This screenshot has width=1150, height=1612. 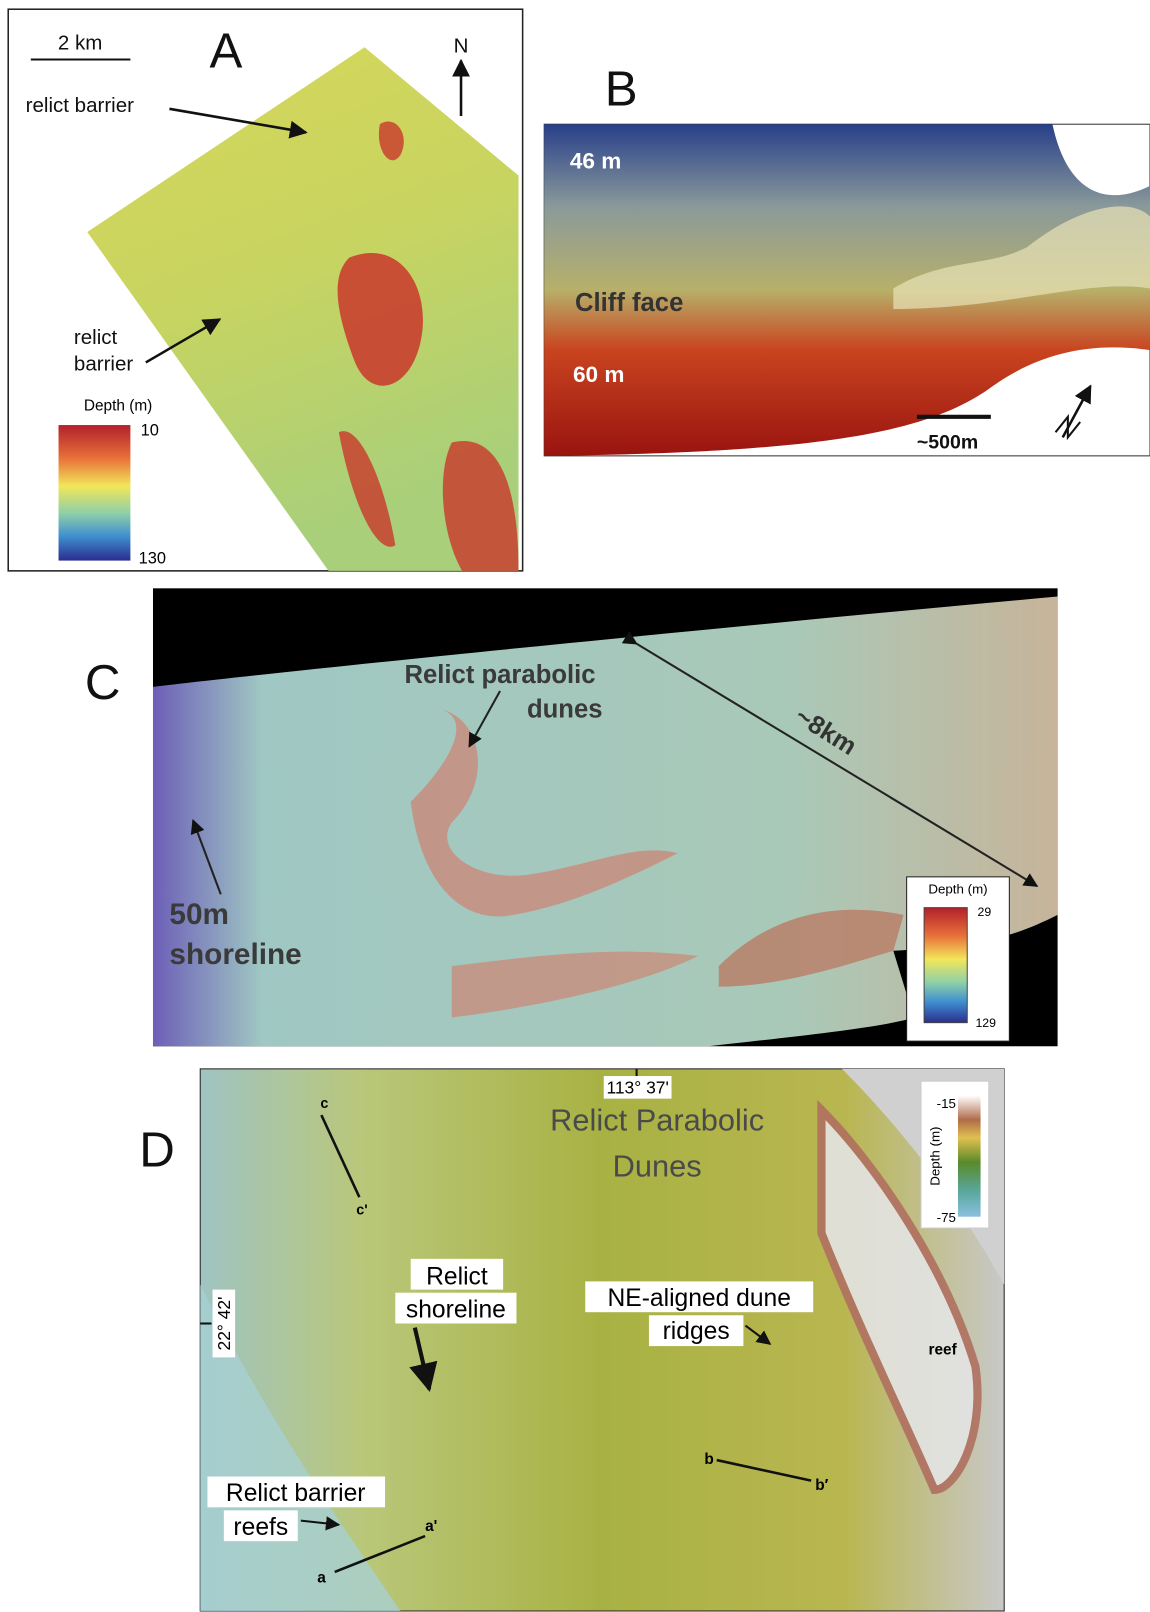 What do you see at coordinates (946, 1217) in the screenshot?
I see `legend-value: -75` at bounding box center [946, 1217].